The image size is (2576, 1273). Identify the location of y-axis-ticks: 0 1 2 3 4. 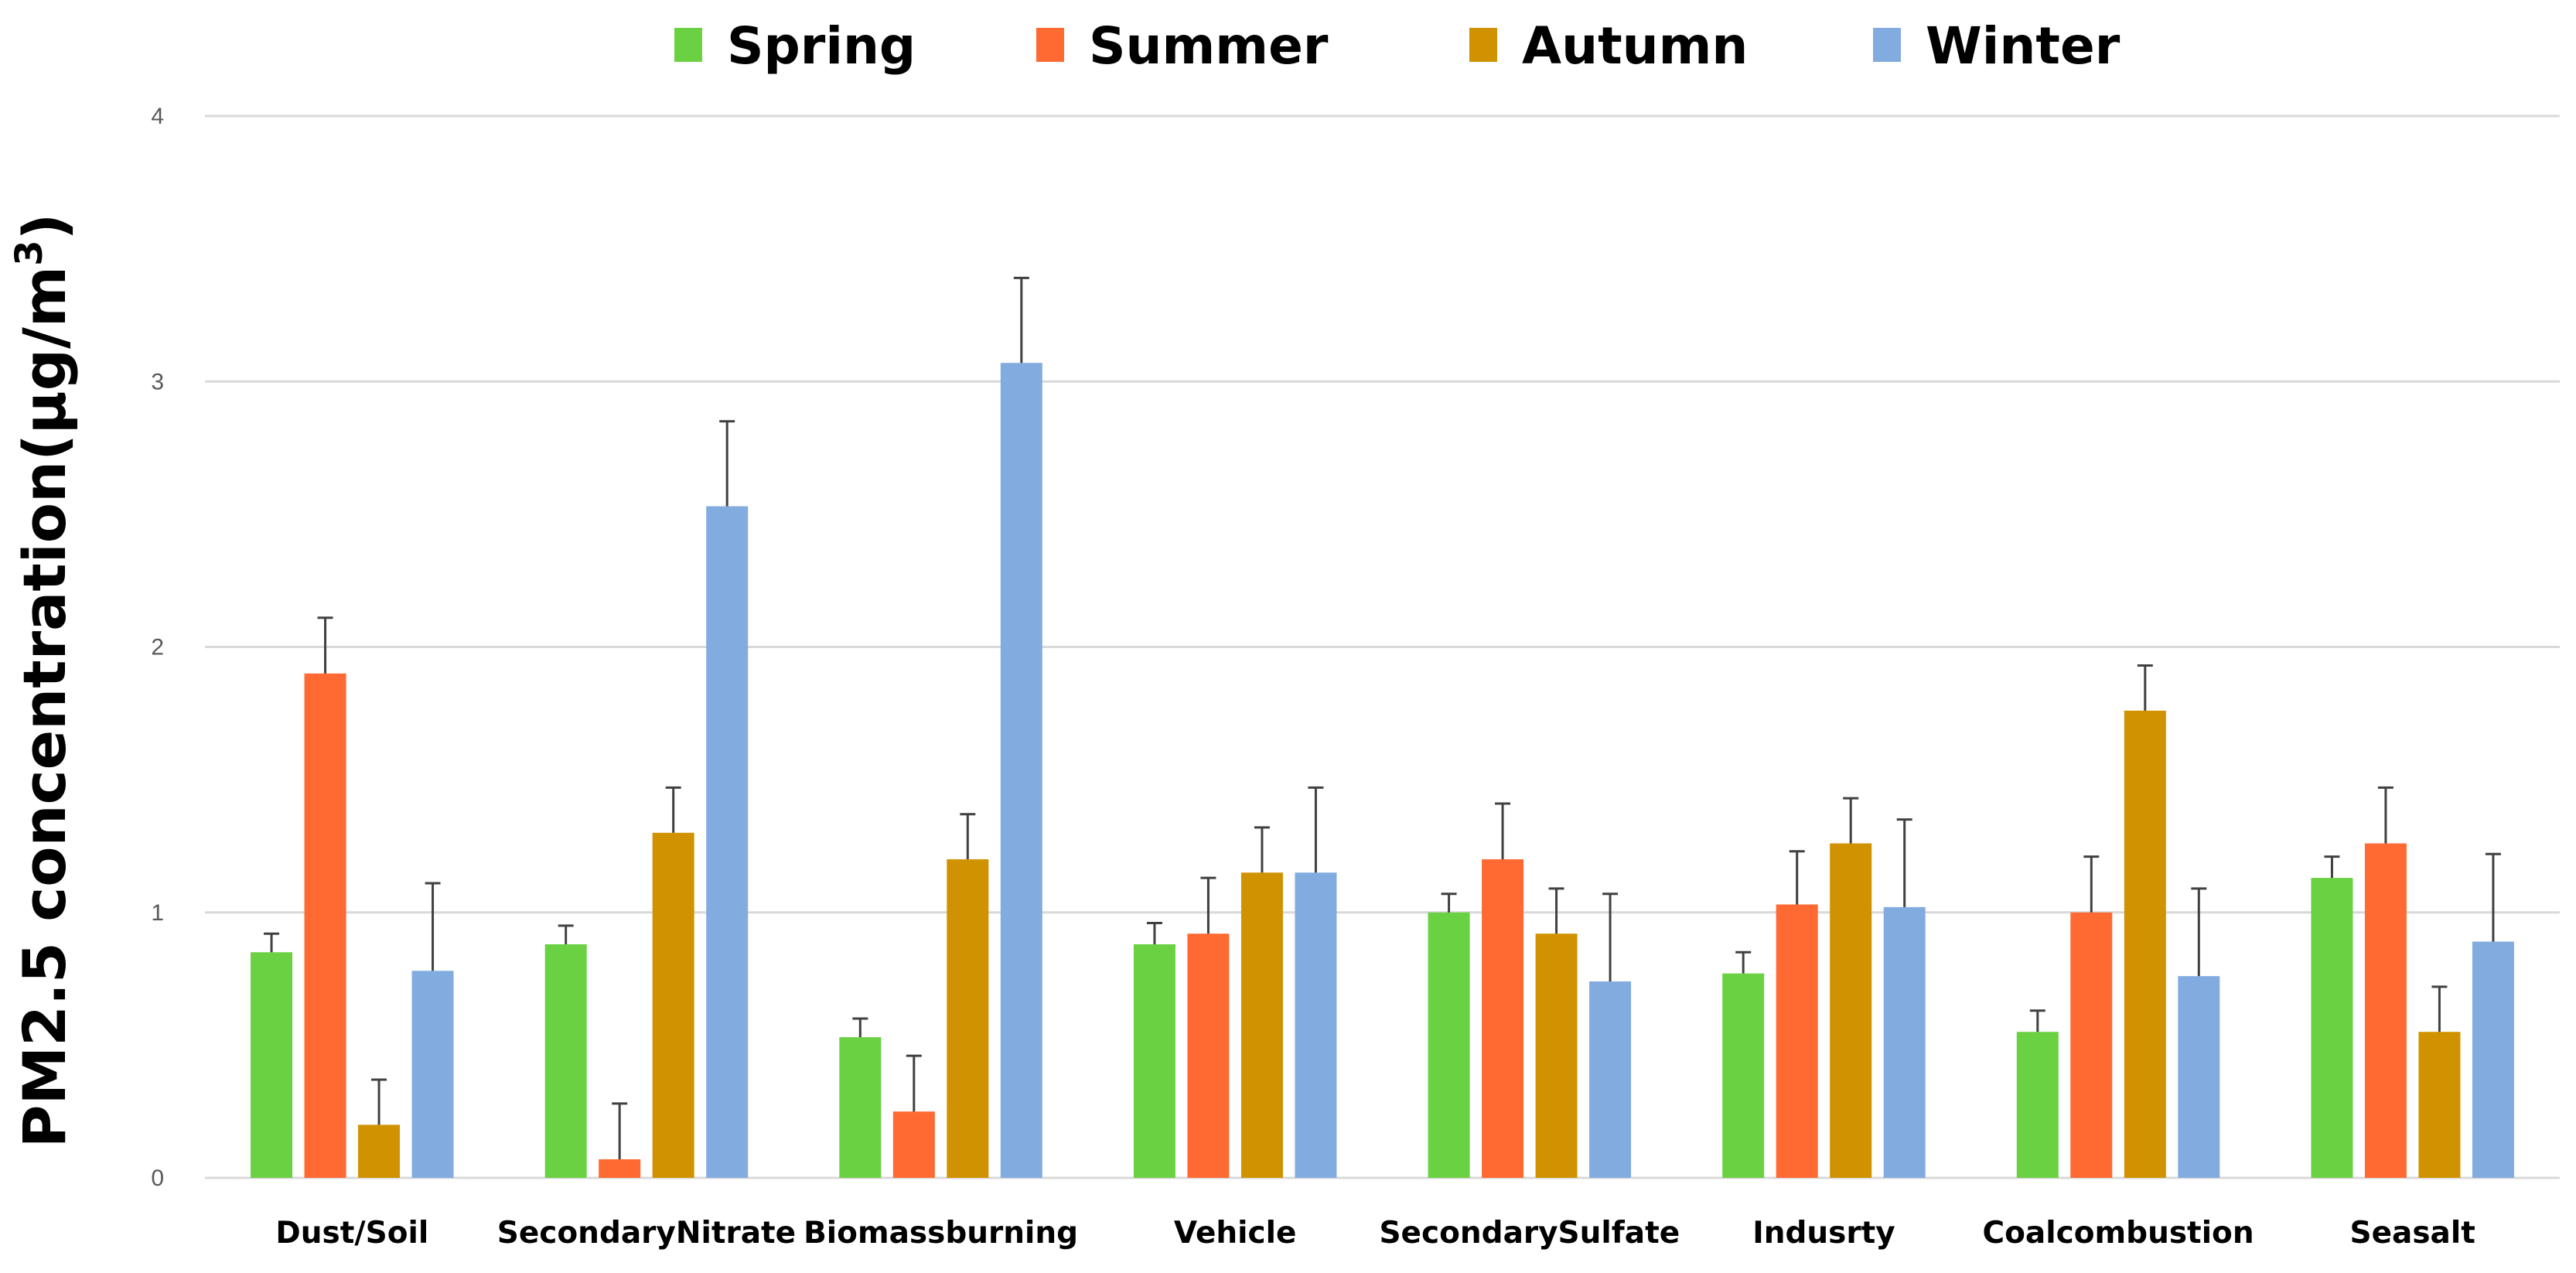
(158, 647).